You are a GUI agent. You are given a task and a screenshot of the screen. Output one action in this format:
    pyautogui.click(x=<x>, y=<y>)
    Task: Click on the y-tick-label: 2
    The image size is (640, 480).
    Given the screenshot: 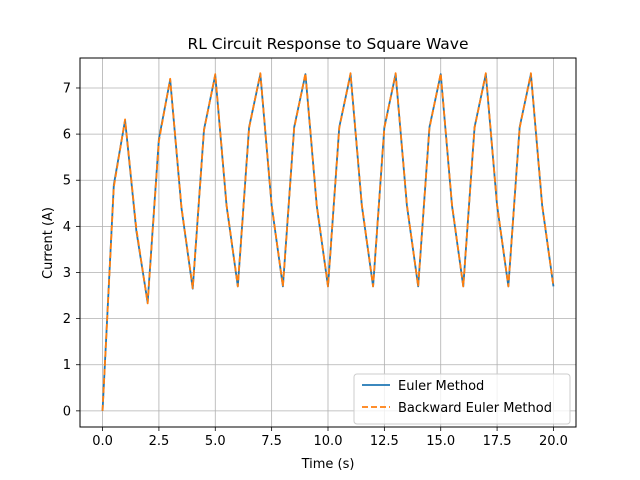 What is the action you would take?
    pyautogui.click(x=67, y=319)
    